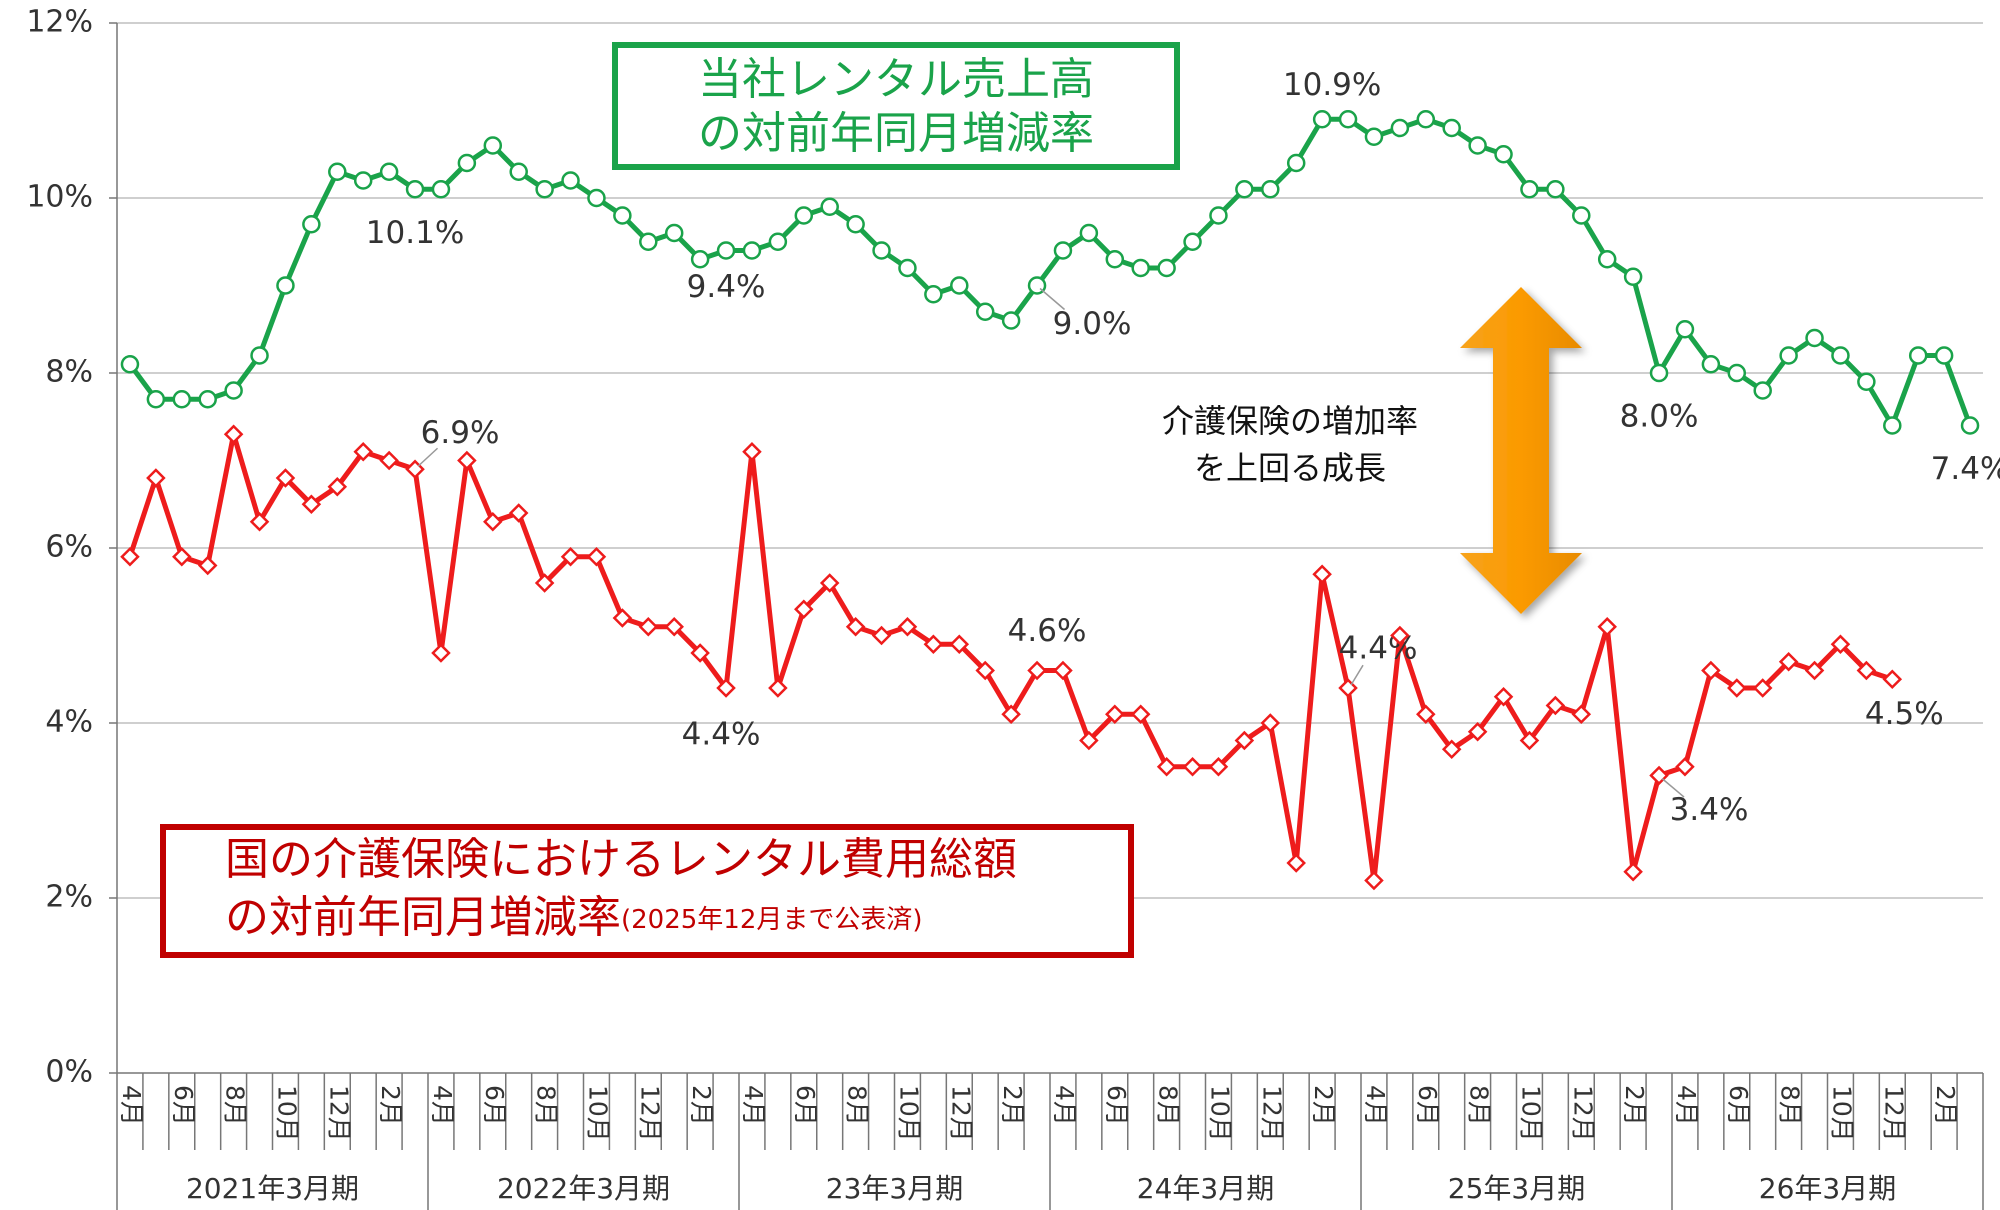 This screenshot has height=1210, width=2000. What do you see at coordinates (621, 859) in the screenshot?
I see `legend-label: 国の介護保険におけるレンタル費用総額` at bounding box center [621, 859].